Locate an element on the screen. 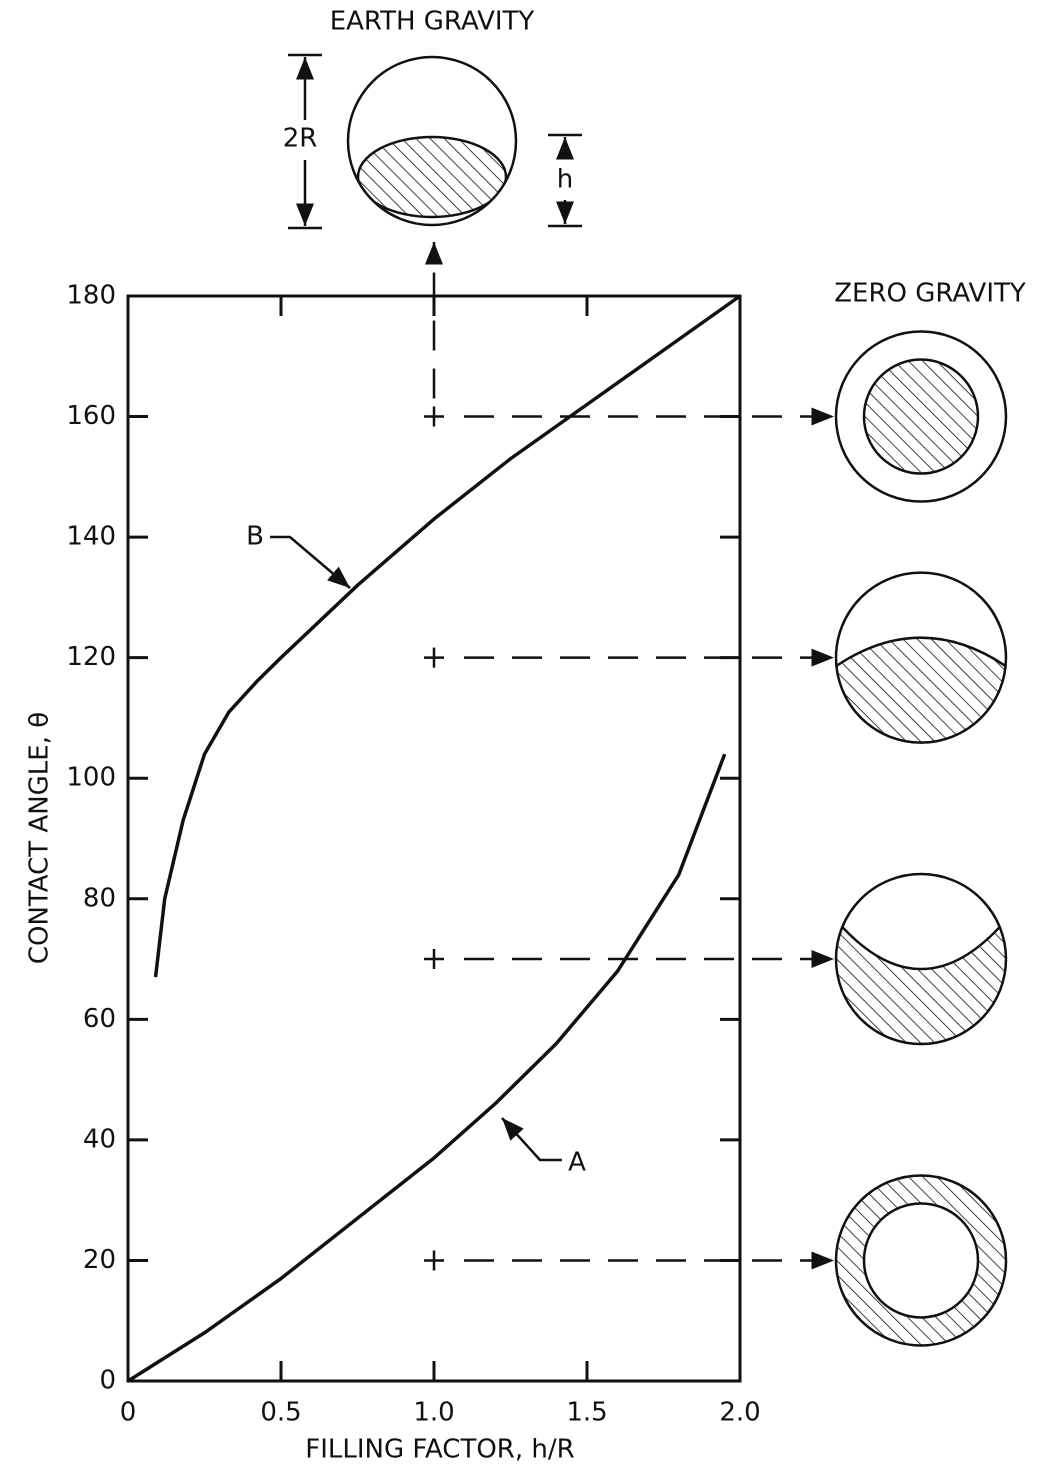 Image resolution: width=1052 pixels, height=1470 pixels. y-tick-label: 60 is located at coordinates (99, 1019).